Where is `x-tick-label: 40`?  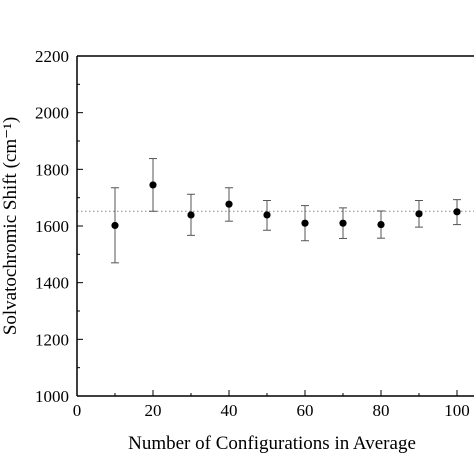
x-tick-label: 40 is located at coordinates (229, 410).